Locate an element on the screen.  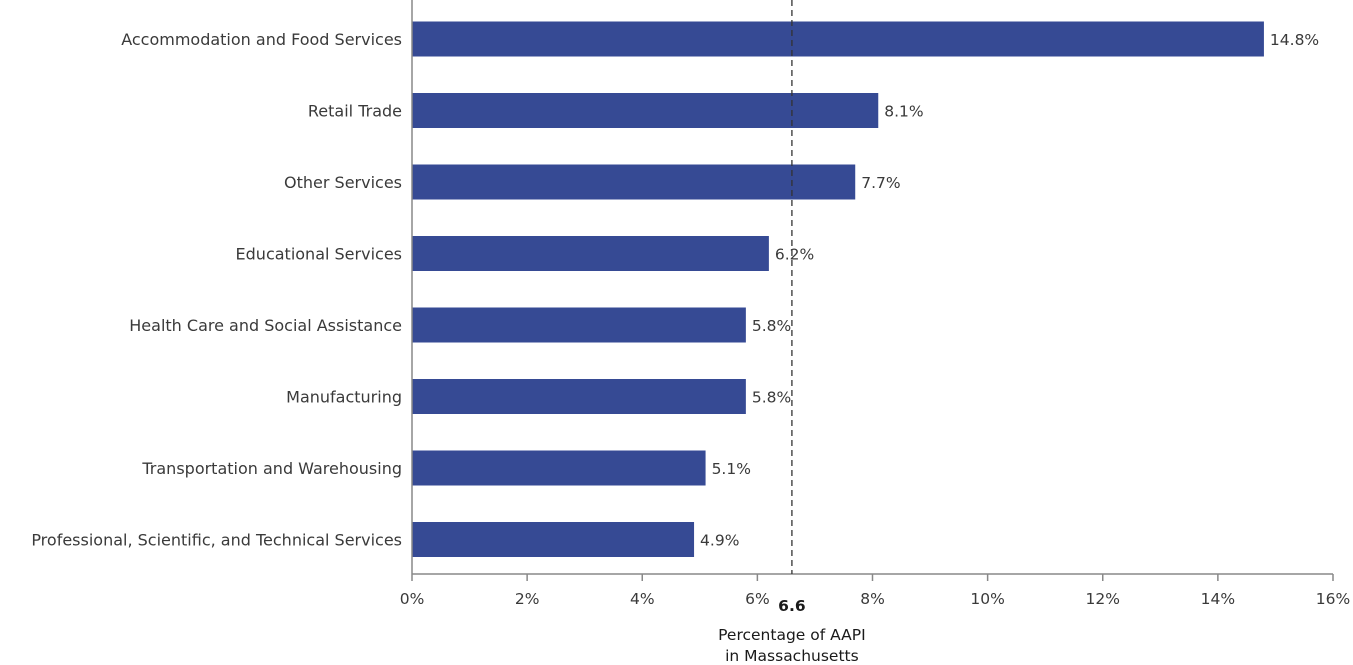
x-tick-label: 2% is located at coordinates (527, 599).